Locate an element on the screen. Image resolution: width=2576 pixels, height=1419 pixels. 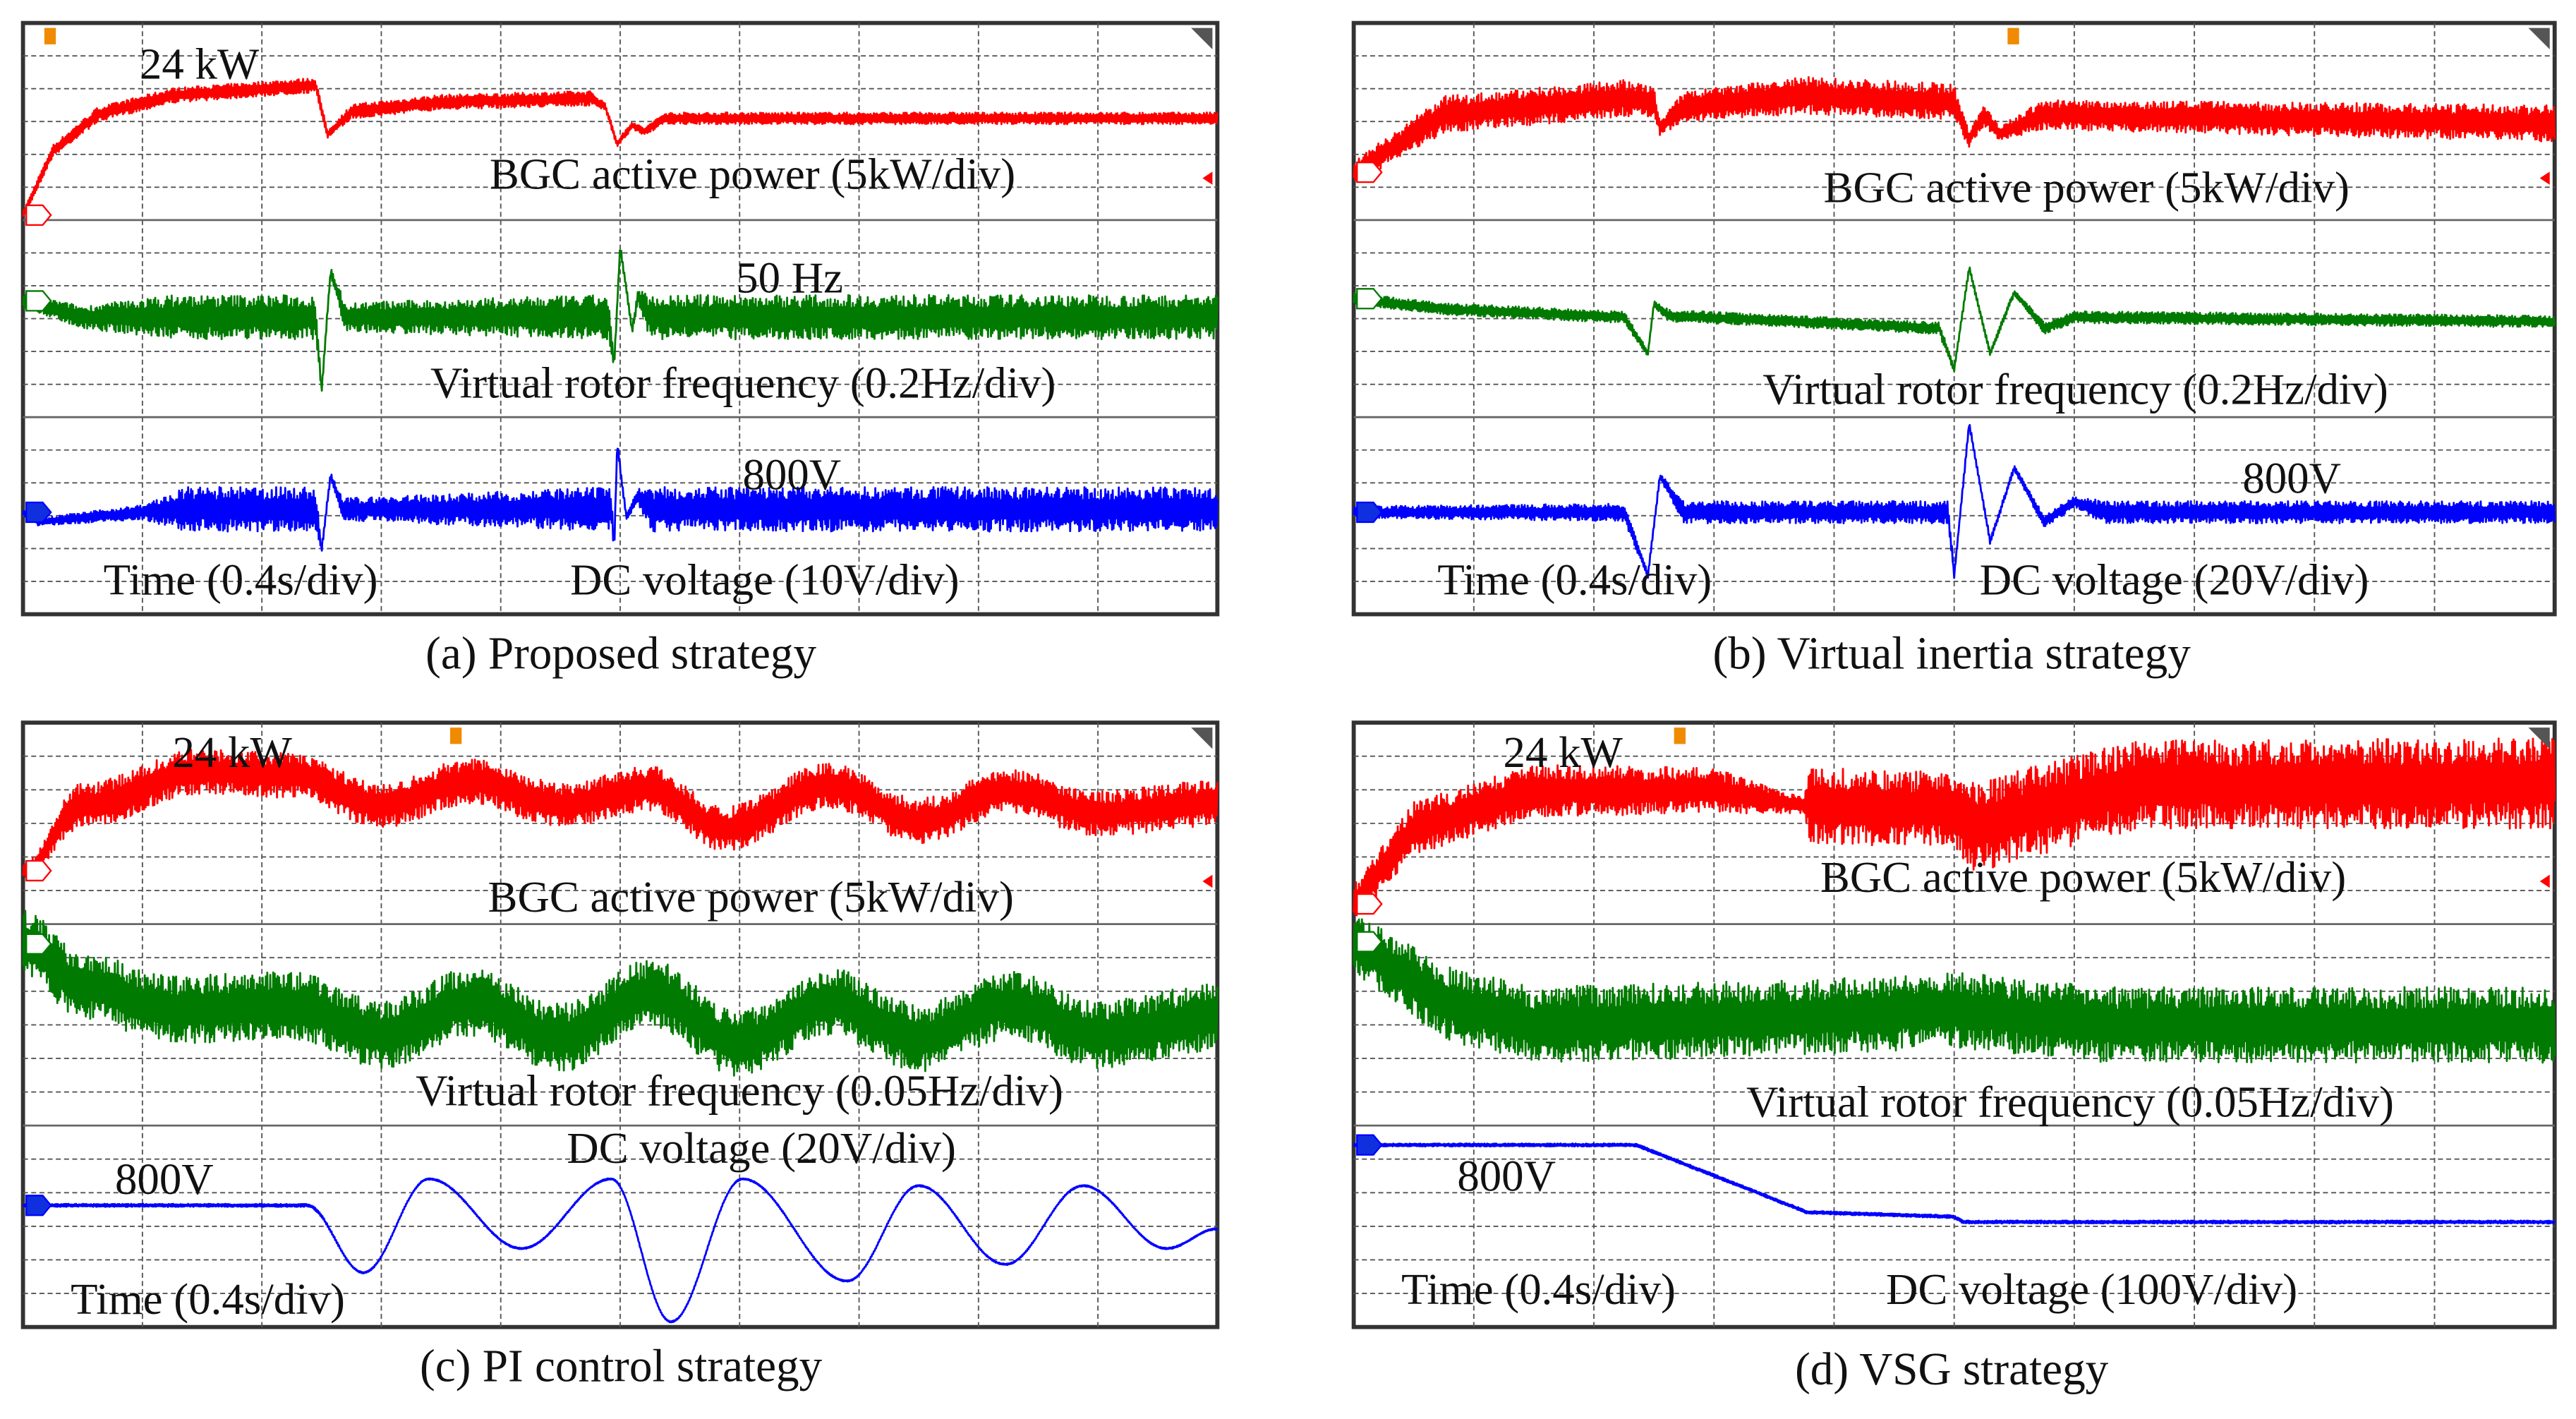
panel-caption: (a) Proposed strategy is located at coordinates (620, 653).